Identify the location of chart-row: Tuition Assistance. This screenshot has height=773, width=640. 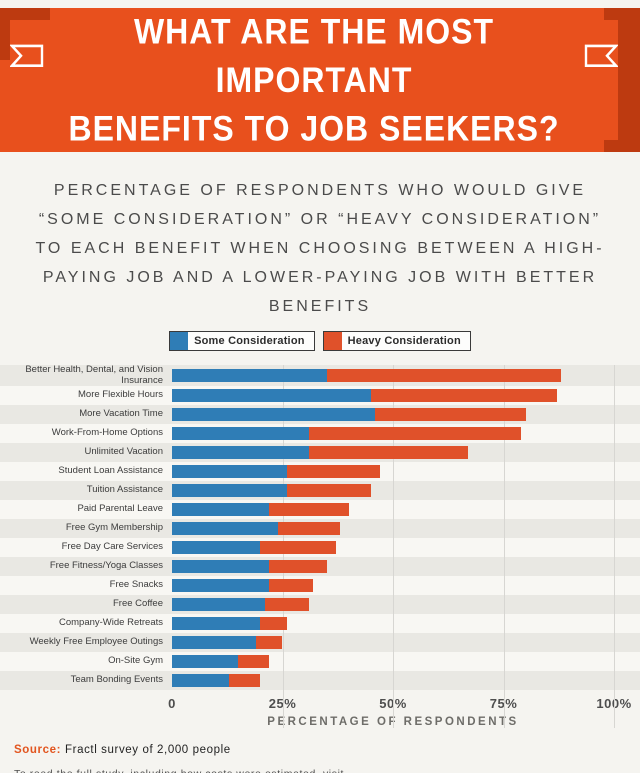
(320, 490).